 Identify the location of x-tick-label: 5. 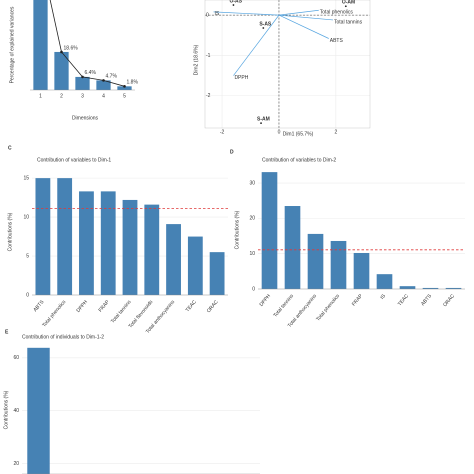
(124, 96).